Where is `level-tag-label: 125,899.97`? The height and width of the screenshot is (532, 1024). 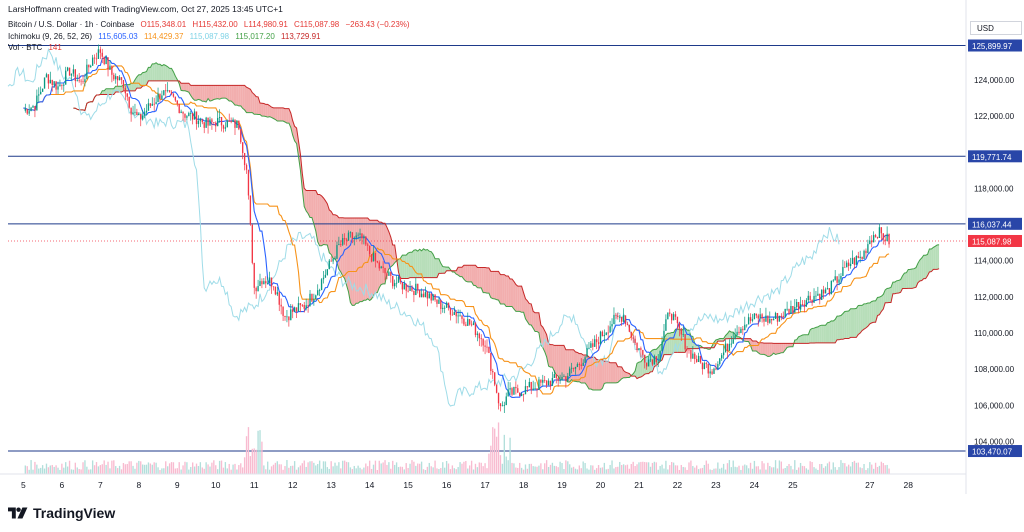 level-tag-label: 125,899.97 is located at coordinates (992, 46).